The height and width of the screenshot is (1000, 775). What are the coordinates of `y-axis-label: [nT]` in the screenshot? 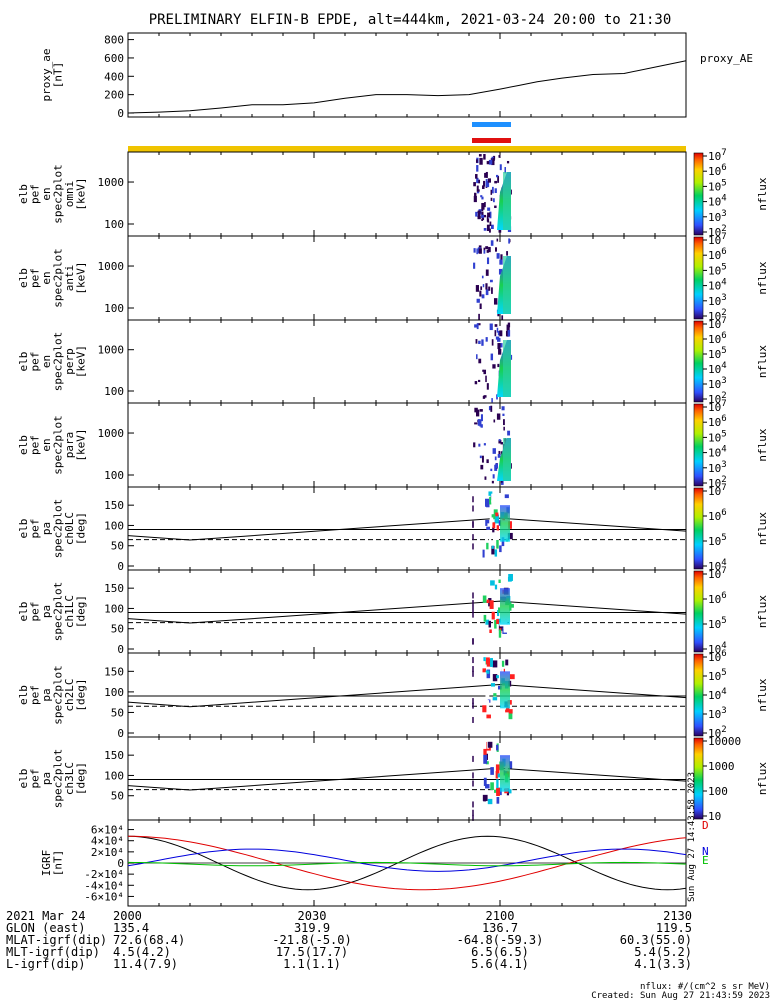 It's located at (58, 863).